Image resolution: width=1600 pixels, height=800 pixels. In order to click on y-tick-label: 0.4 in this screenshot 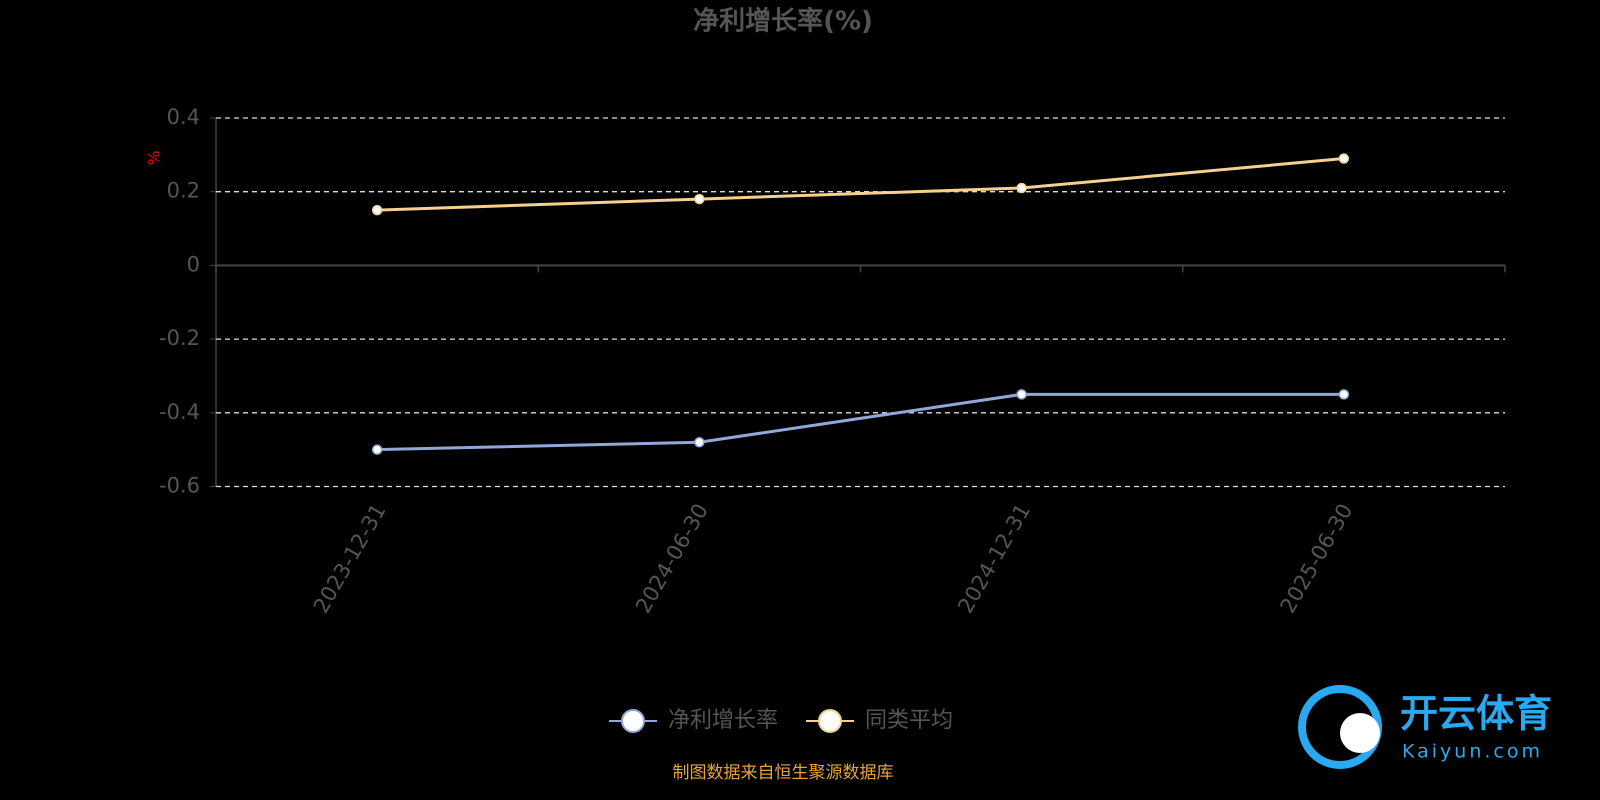, I will do `click(183, 117)`.